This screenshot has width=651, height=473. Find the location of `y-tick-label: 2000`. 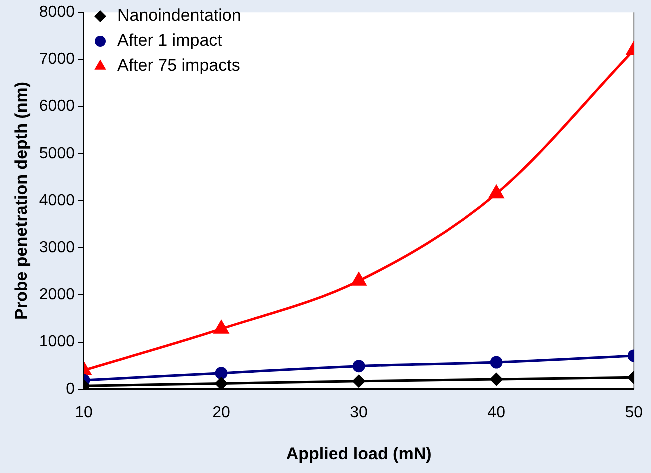

y-tick-label: 2000 is located at coordinates (57, 295).